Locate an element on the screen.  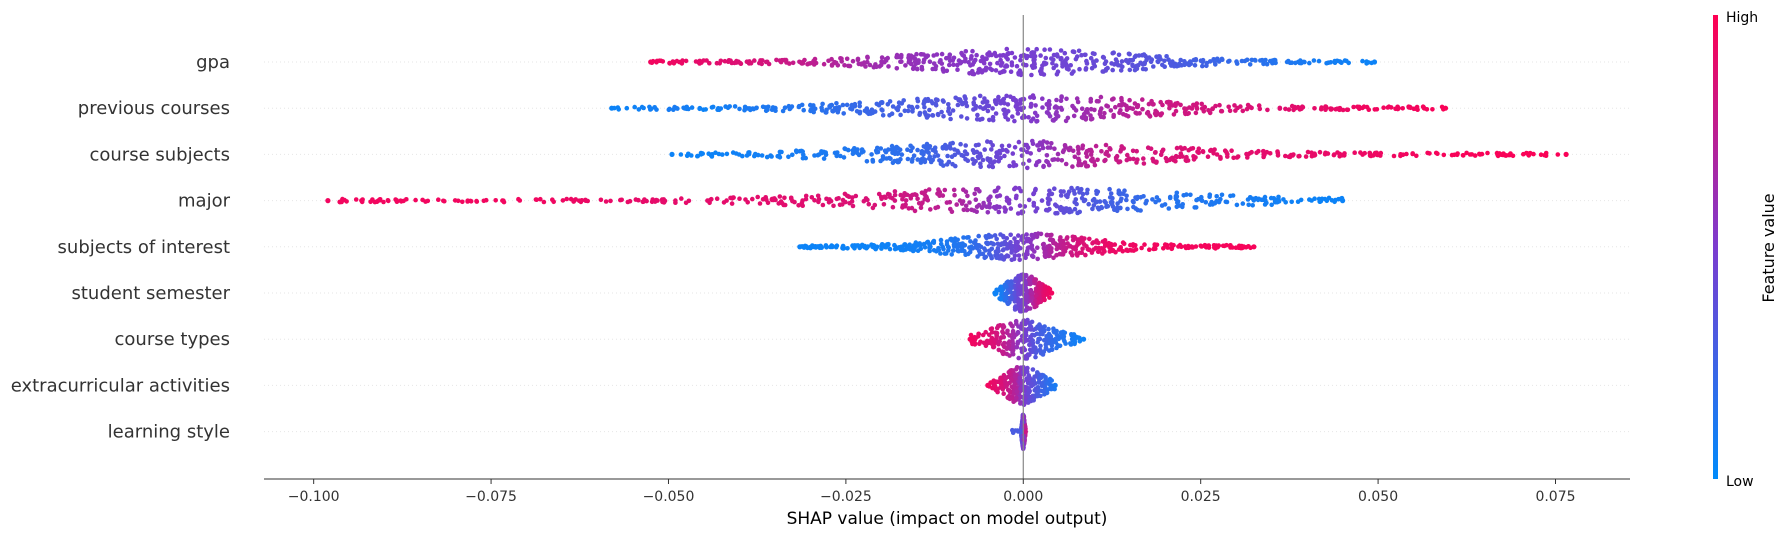
colorbar: High Low Feature value is located at coordinates (1745, 250).